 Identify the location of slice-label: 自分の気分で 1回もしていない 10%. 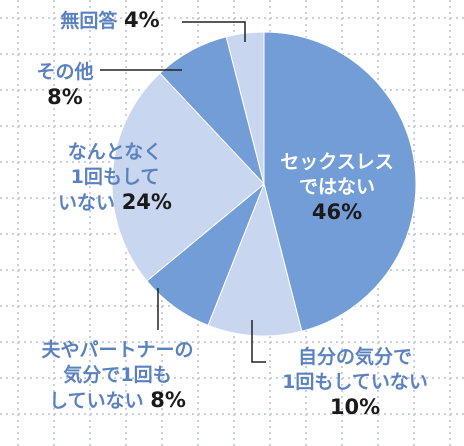
(355, 383).